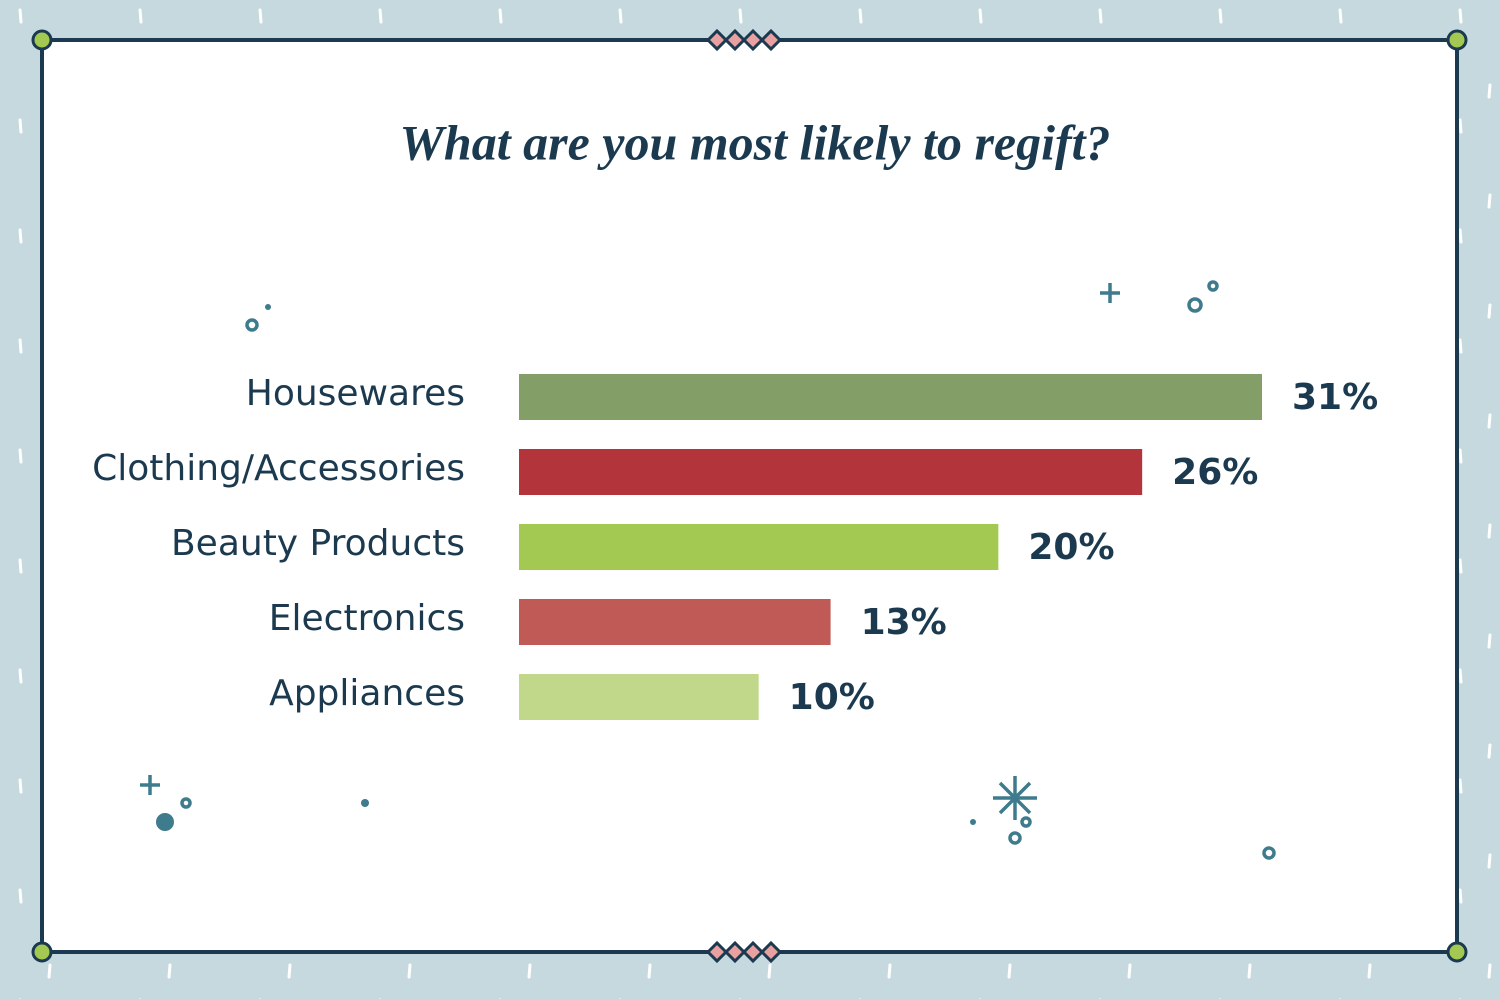 This screenshot has width=1500, height=999. I want to click on value-label: 10%, so click(832, 697).